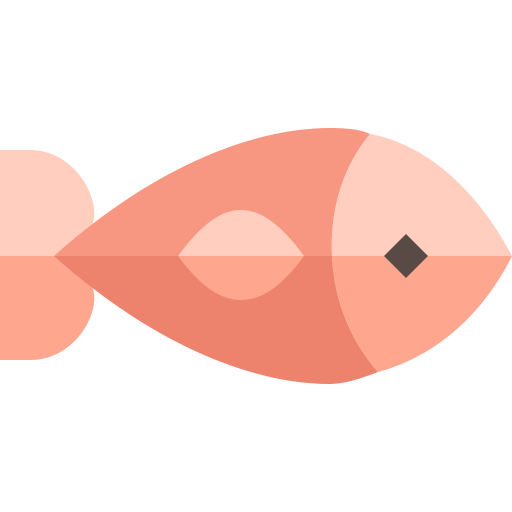  I want to click on tail-top-lobe, so click(47, 203).